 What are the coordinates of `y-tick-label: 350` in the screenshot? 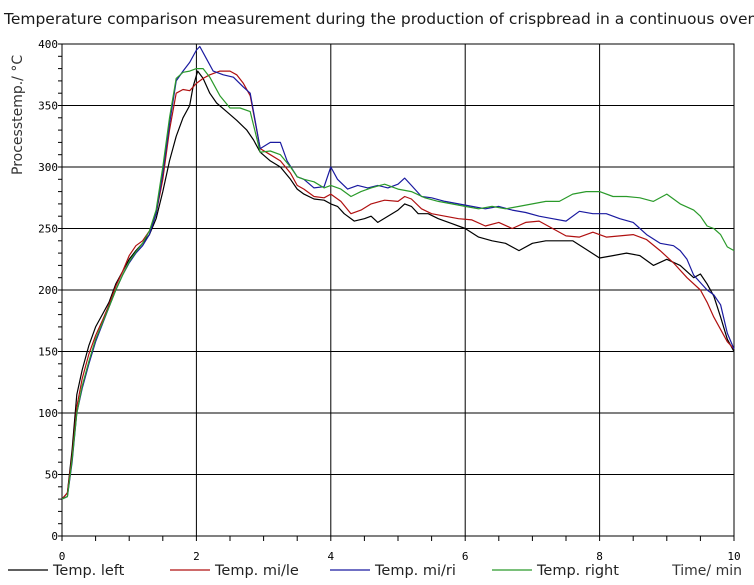 It's located at (48, 106).